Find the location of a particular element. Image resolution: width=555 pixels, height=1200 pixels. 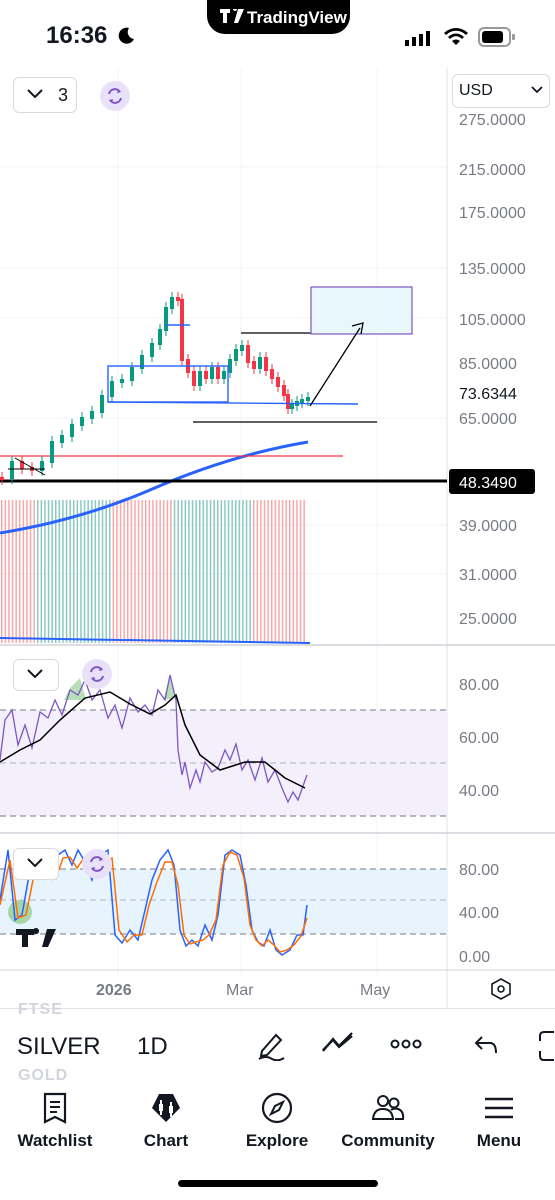

symbol-scroll-next: GOLD is located at coordinates (43, 1075).